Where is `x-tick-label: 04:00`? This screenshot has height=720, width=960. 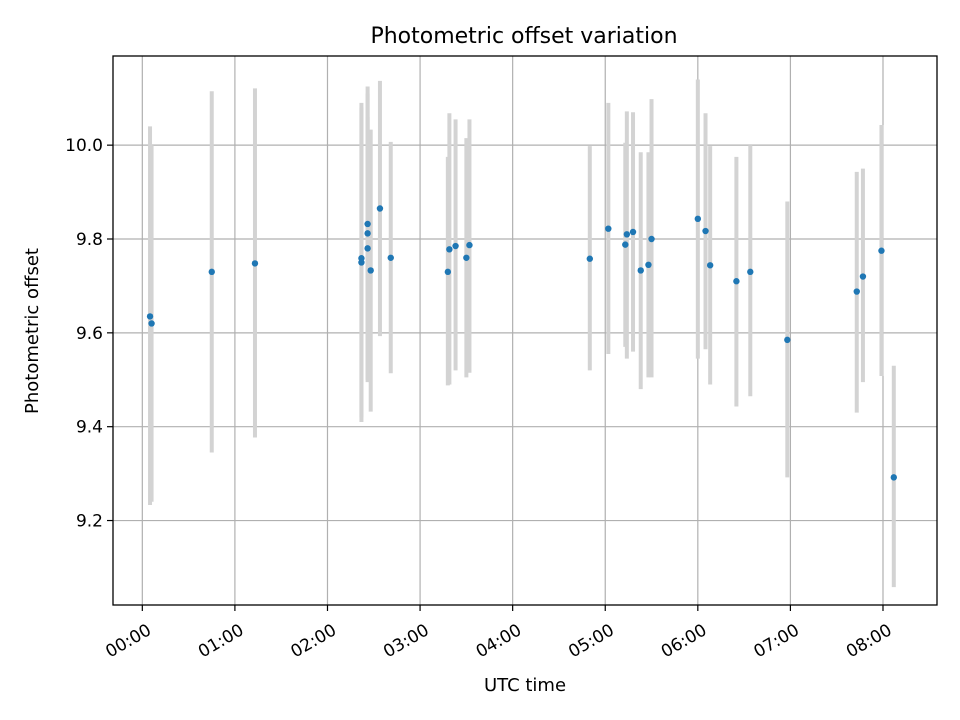
x-tick-label: 04:00 is located at coordinates (499, 641).